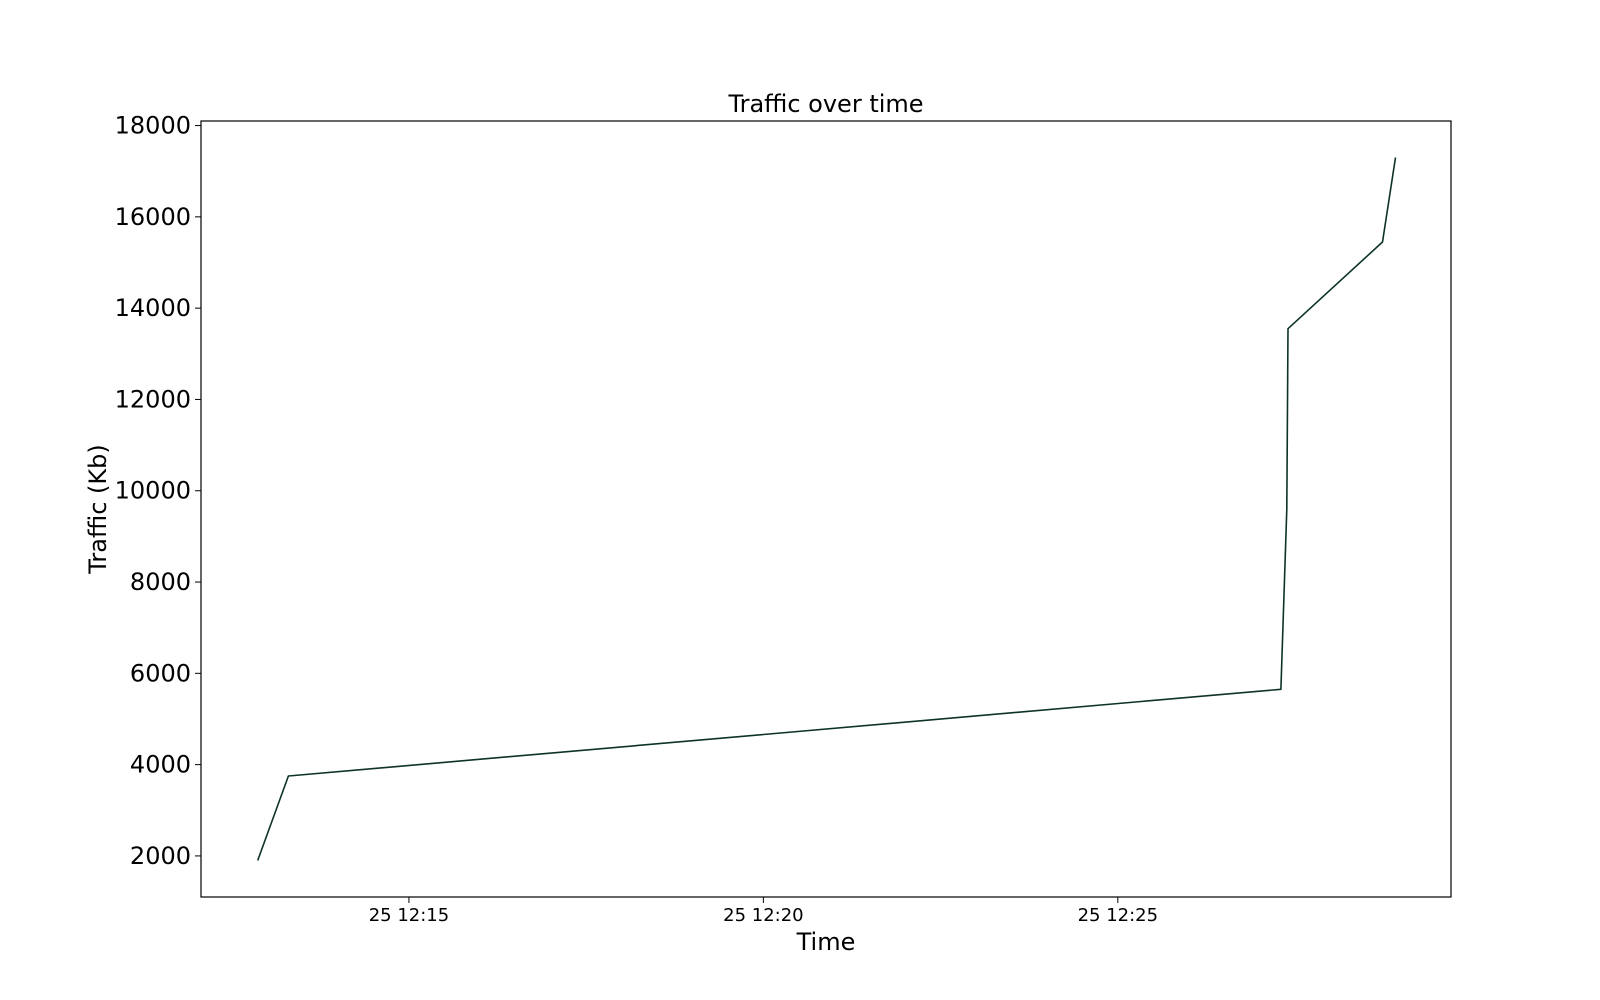  I want to click on y-axis-label: Traffic (Kb), so click(98, 509).